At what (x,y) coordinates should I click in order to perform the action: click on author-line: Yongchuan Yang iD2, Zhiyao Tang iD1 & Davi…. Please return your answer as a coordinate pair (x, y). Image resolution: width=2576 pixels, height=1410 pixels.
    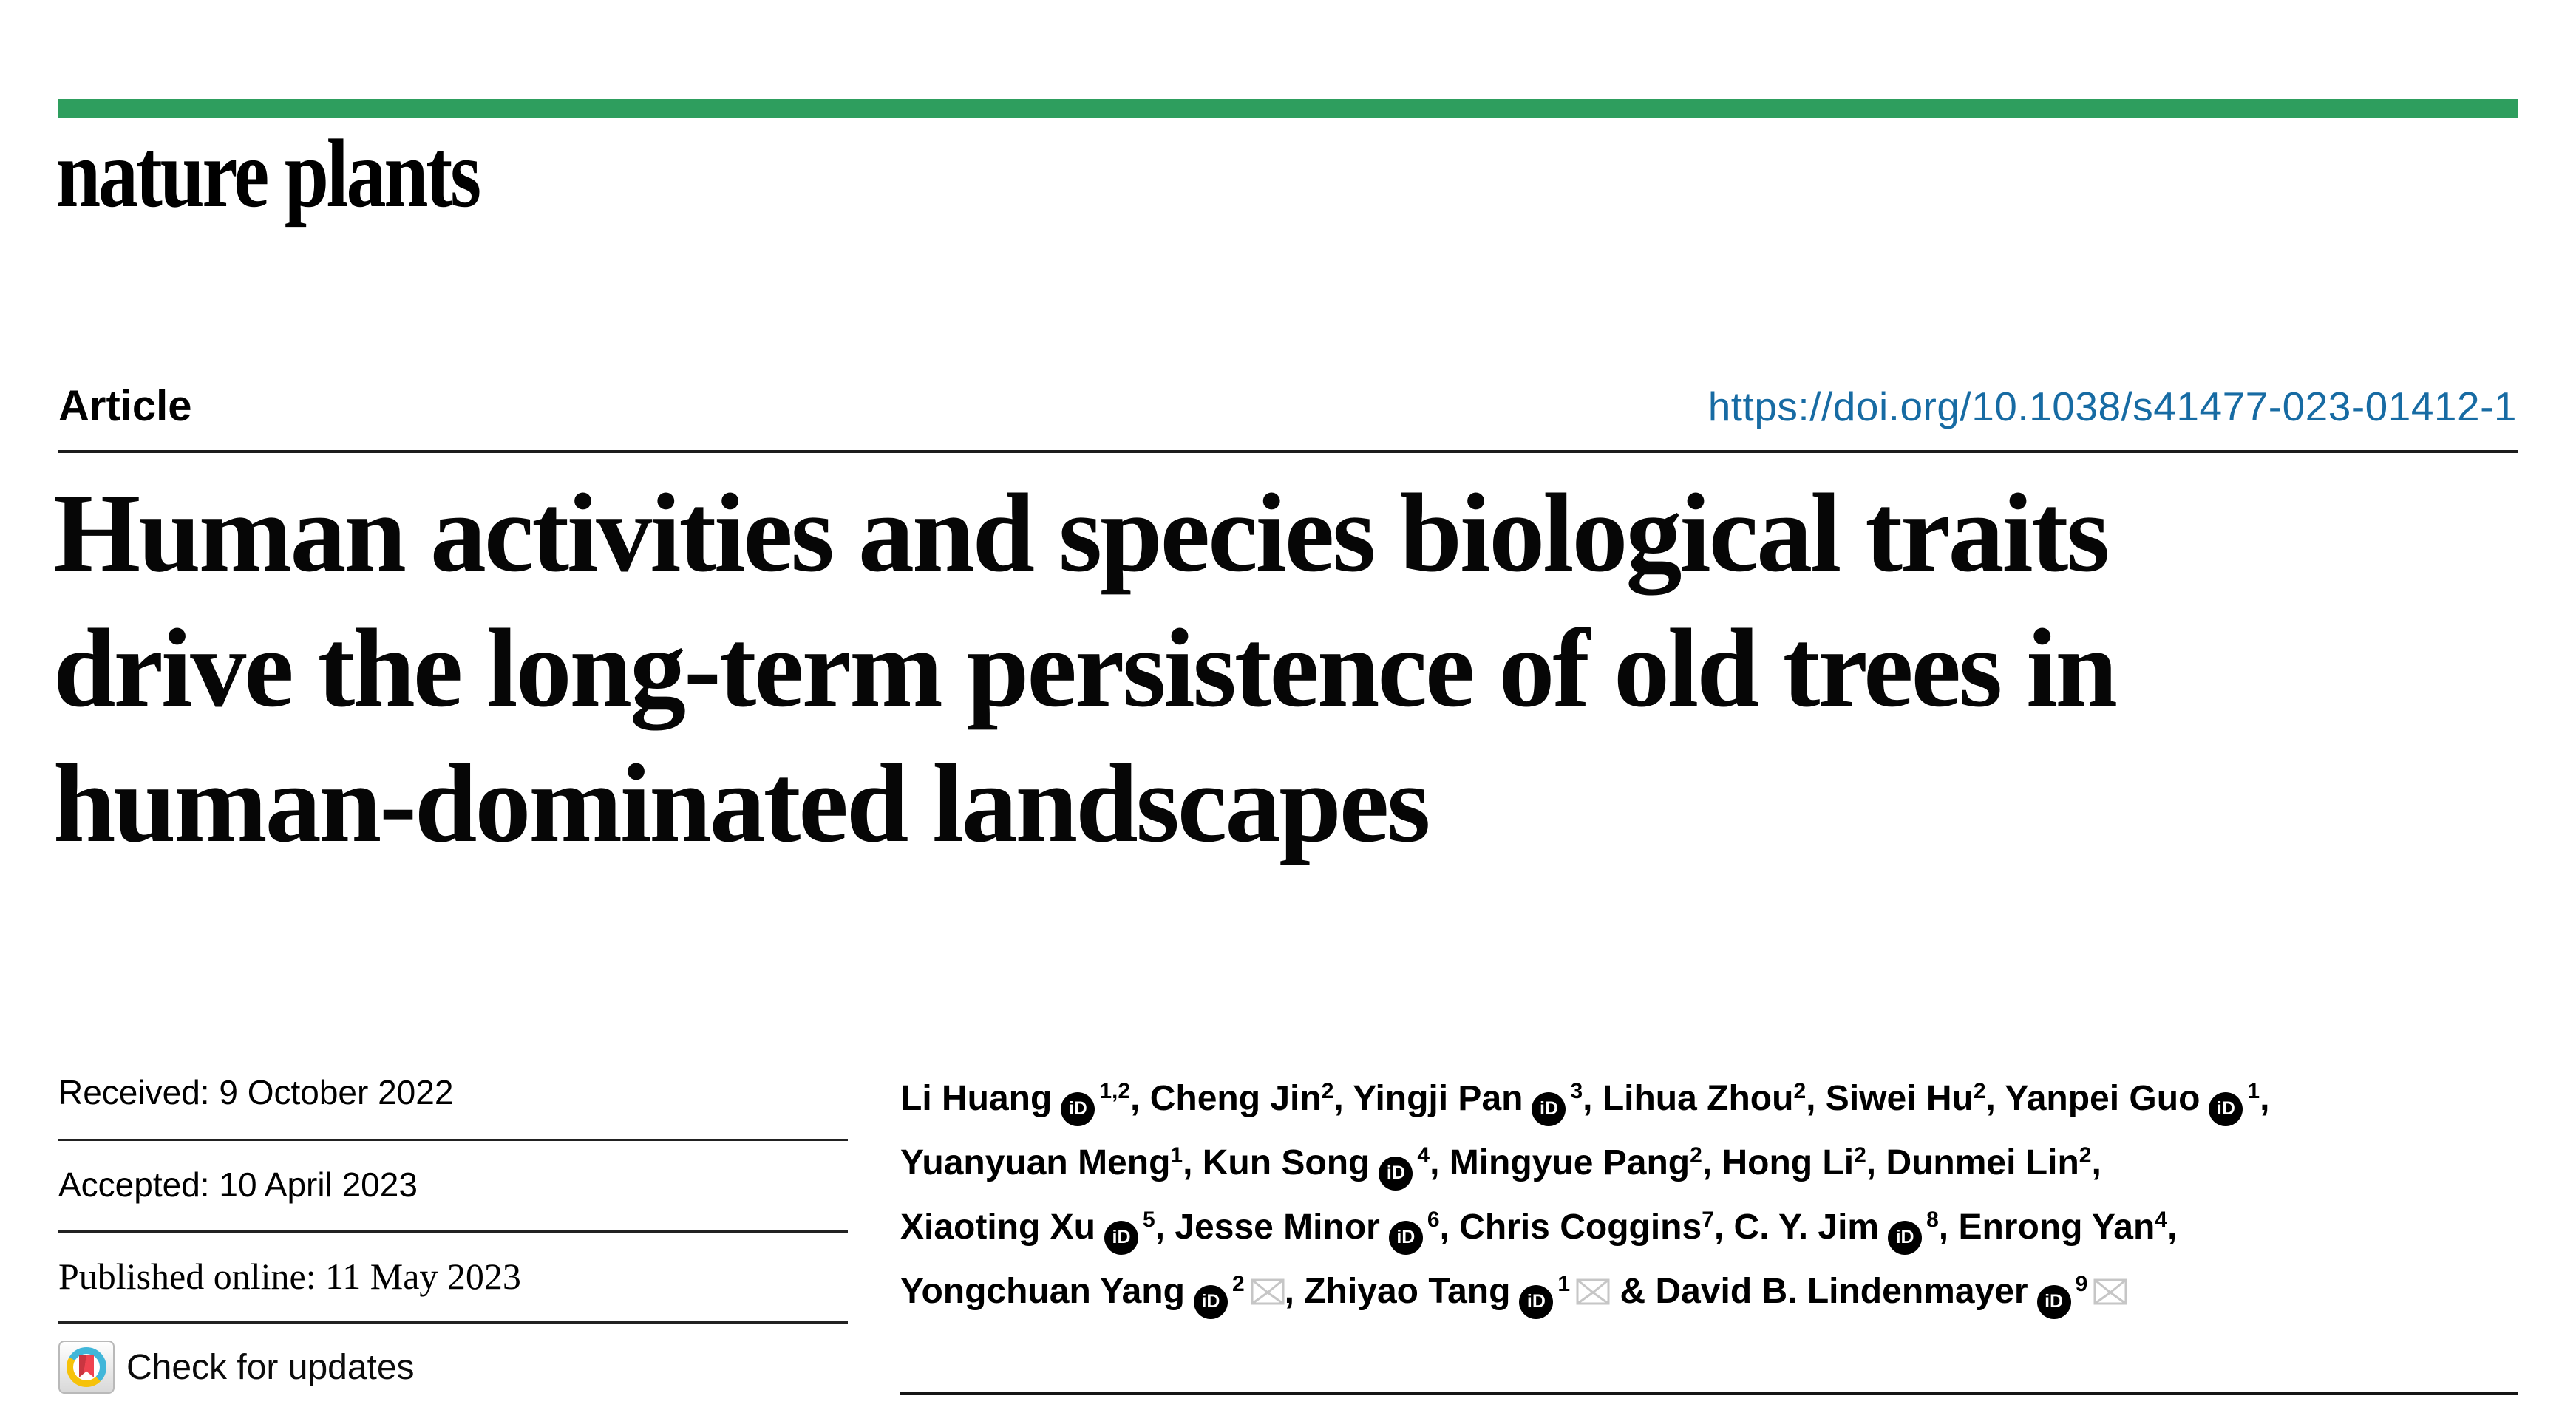
    Looking at the image, I should click on (1709, 1293).